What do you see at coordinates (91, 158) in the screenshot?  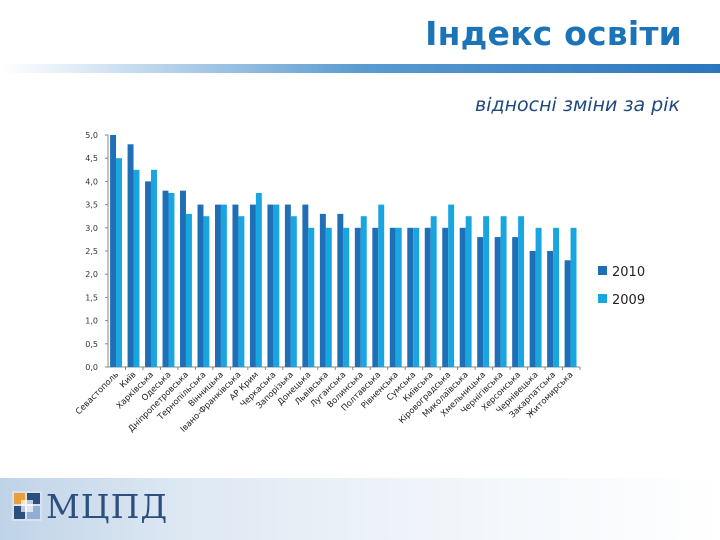 I see `y-tick-label: 4,5` at bounding box center [91, 158].